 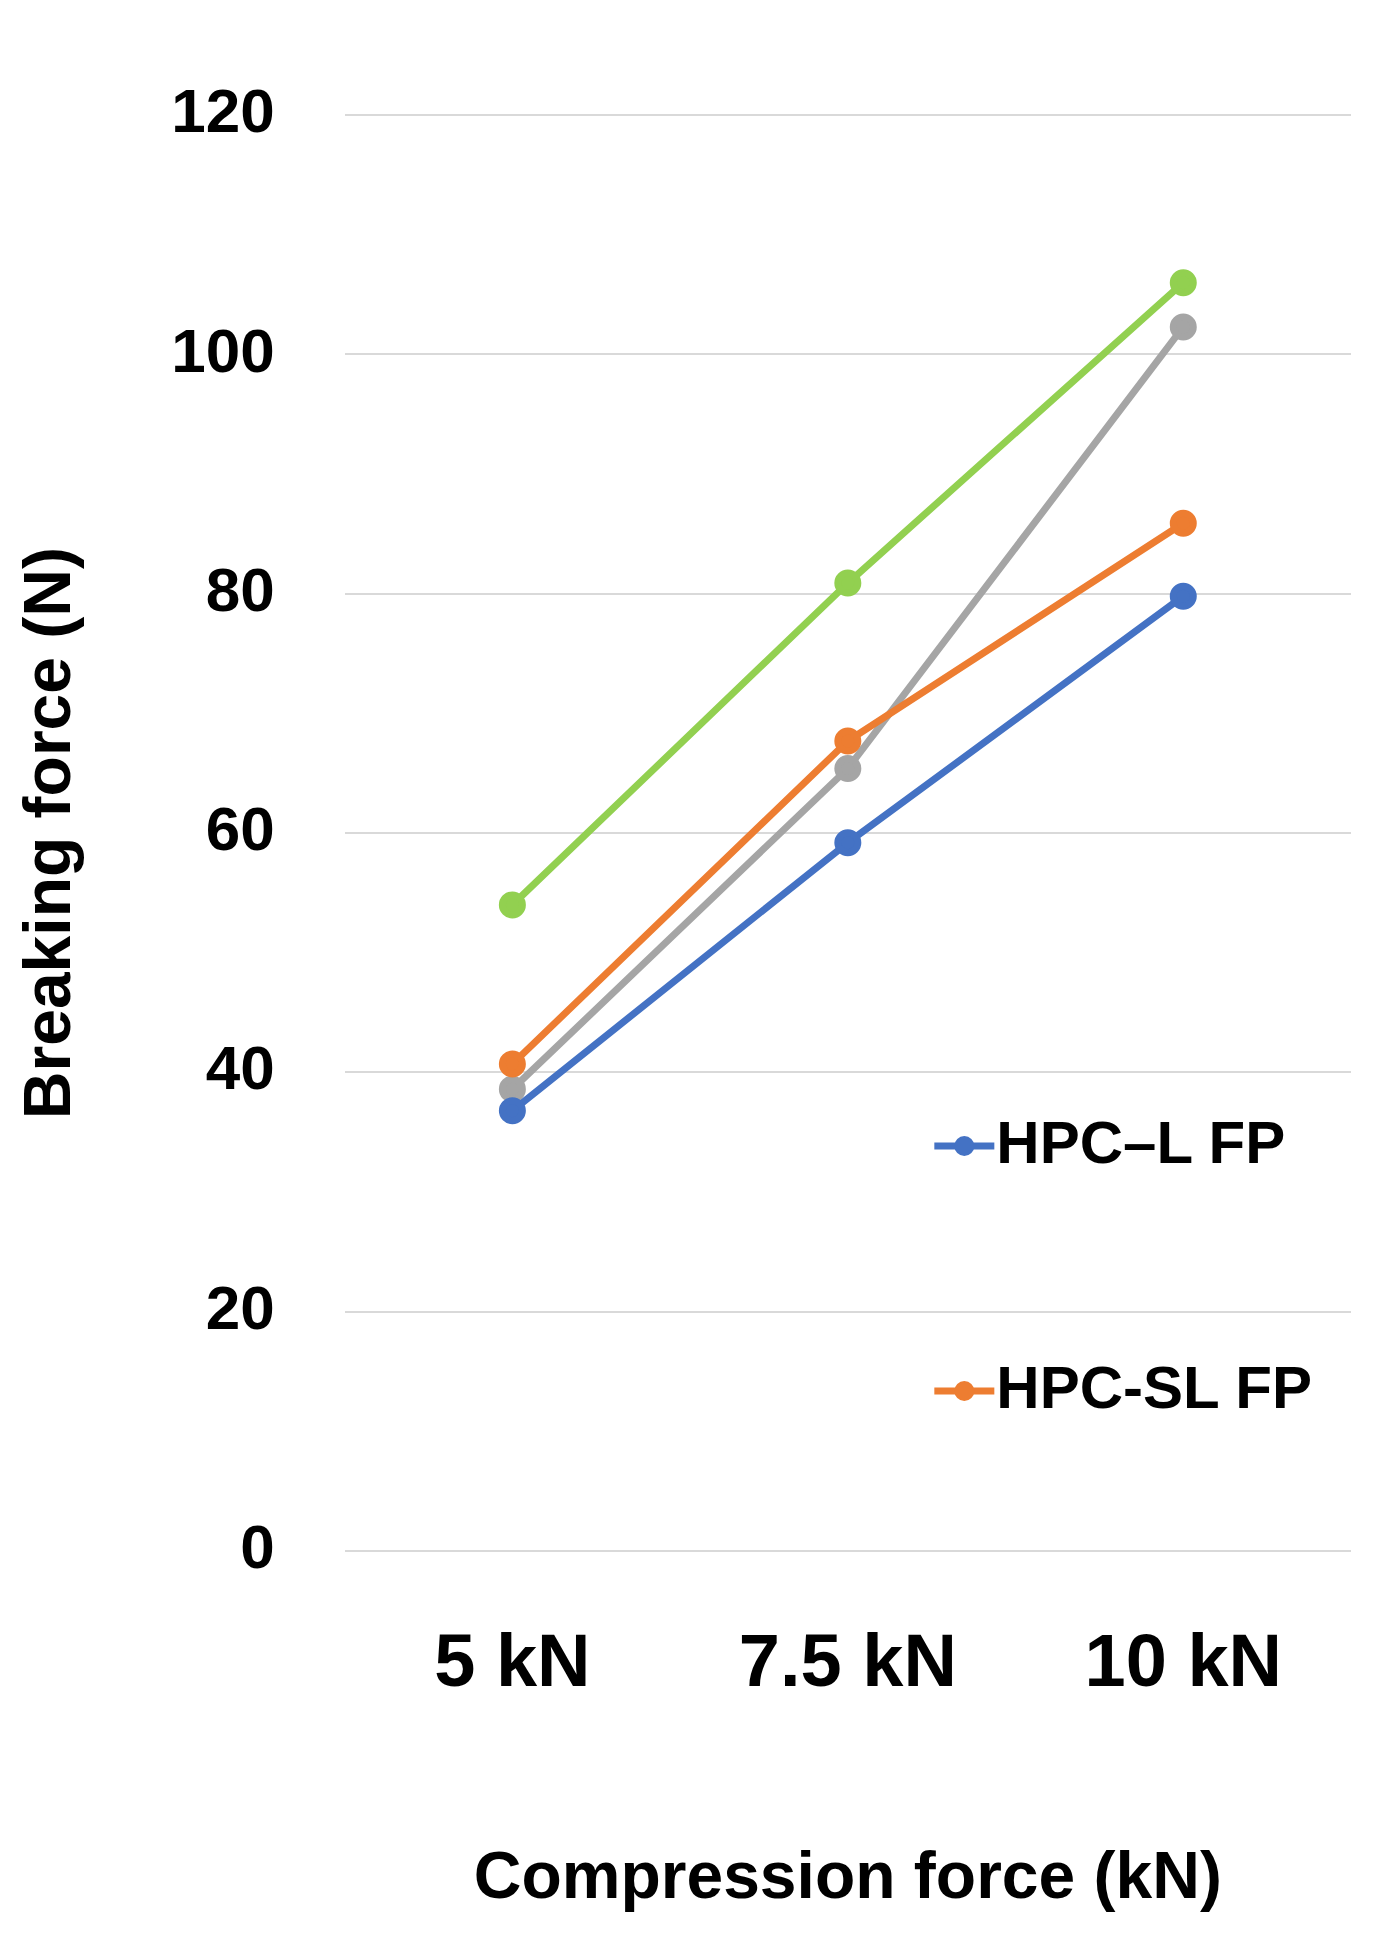 What do you see at coordinates (240, 589) in the screenshot?
I see `y-tick-label: 80` at bounding box center [240, 589].